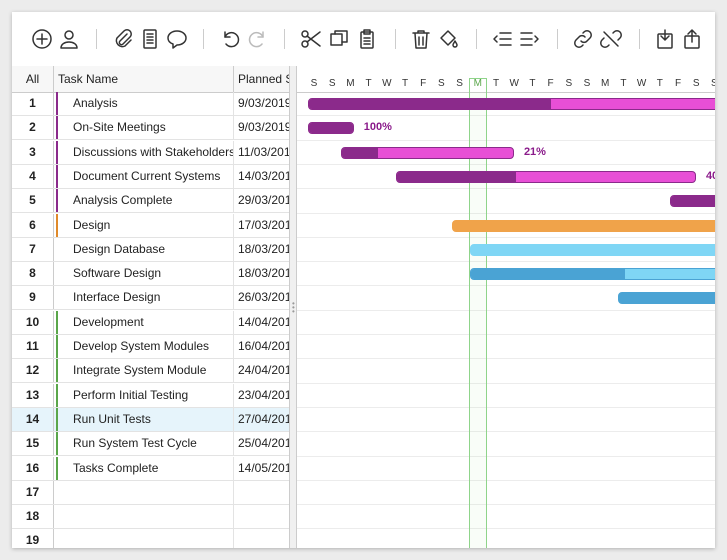 The image size is (727, 560). Describe the element at coordinates (263, 151) in the screenshot. I see `planned-start-cell: 11/03/2019` at that location.